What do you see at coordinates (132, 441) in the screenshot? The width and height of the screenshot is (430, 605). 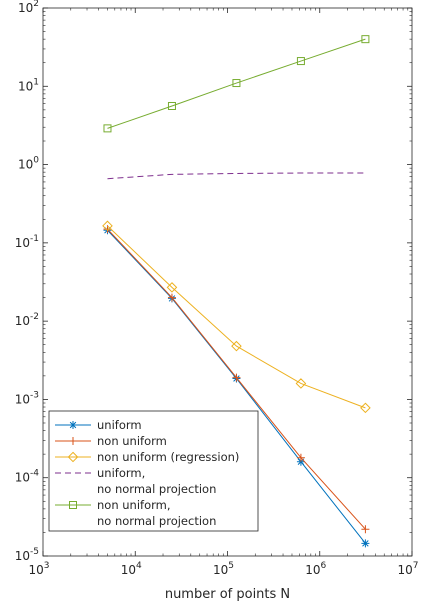 I see `legend-label: non uniform` at bounding box center [132, 441].